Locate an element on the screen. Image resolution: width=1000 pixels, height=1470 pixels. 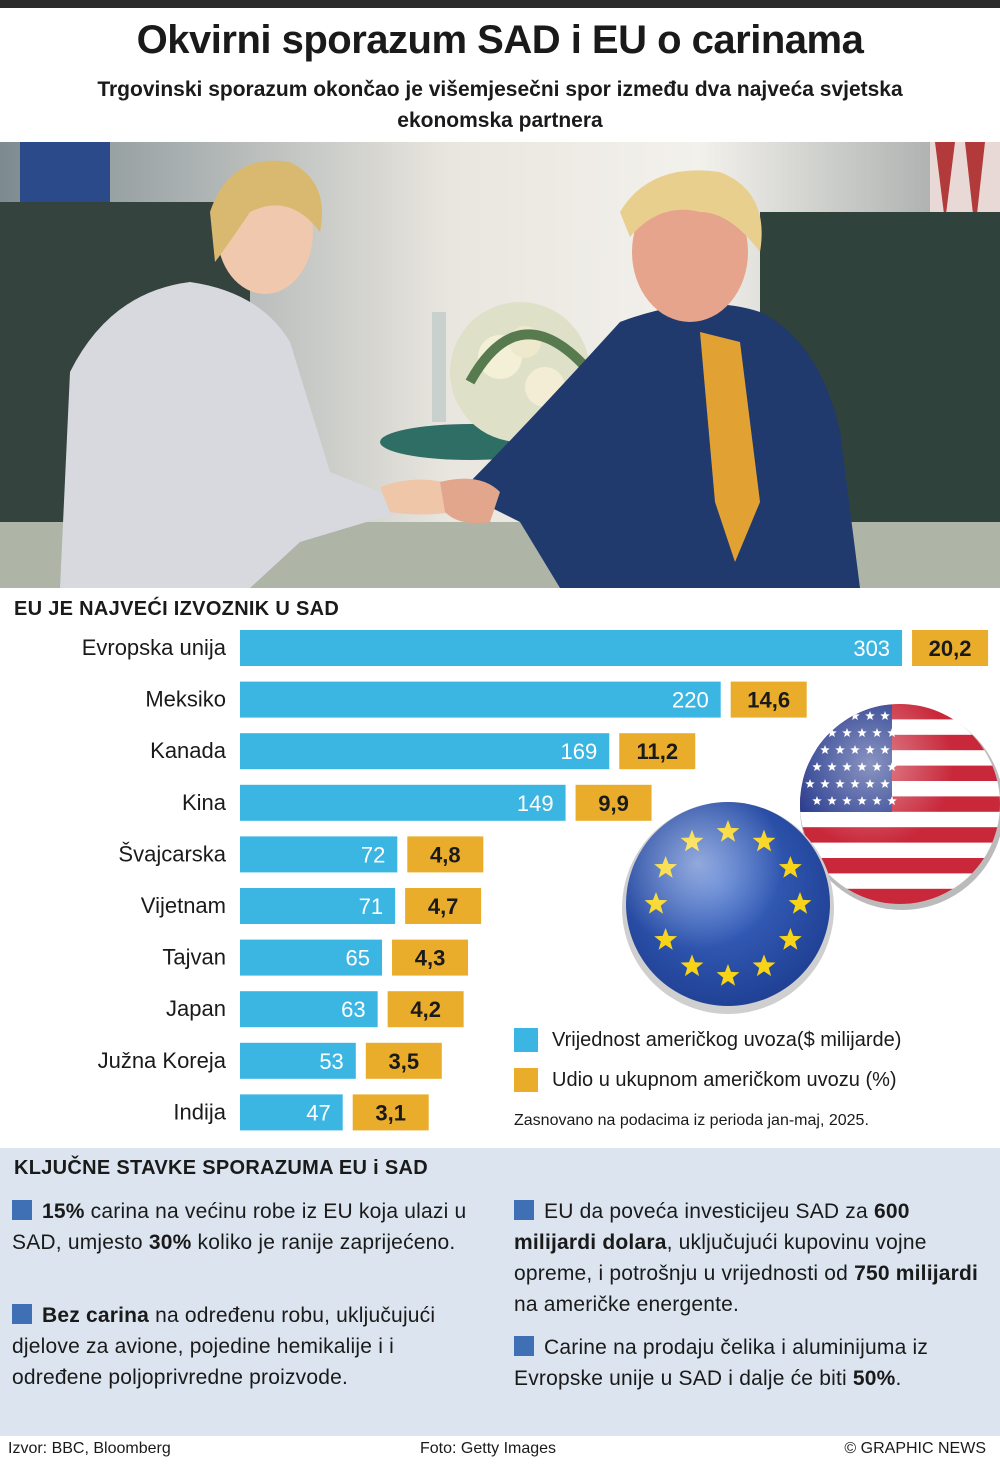
flags-illustration is located at coordinates (810, 860).